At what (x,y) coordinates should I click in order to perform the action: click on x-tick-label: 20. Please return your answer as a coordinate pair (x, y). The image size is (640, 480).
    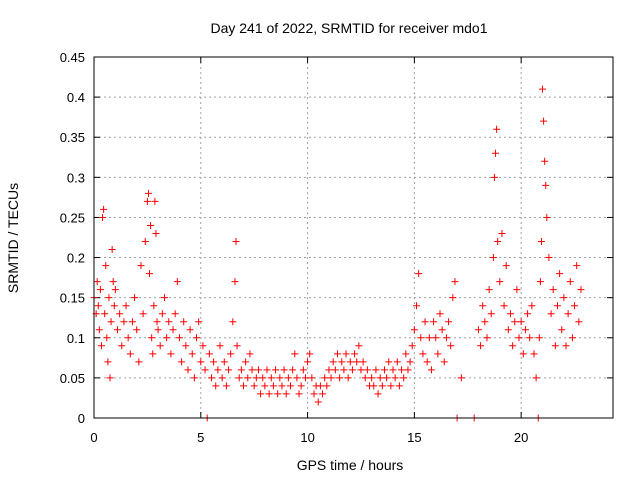
    Looking at the image, I should click on (521, 437).